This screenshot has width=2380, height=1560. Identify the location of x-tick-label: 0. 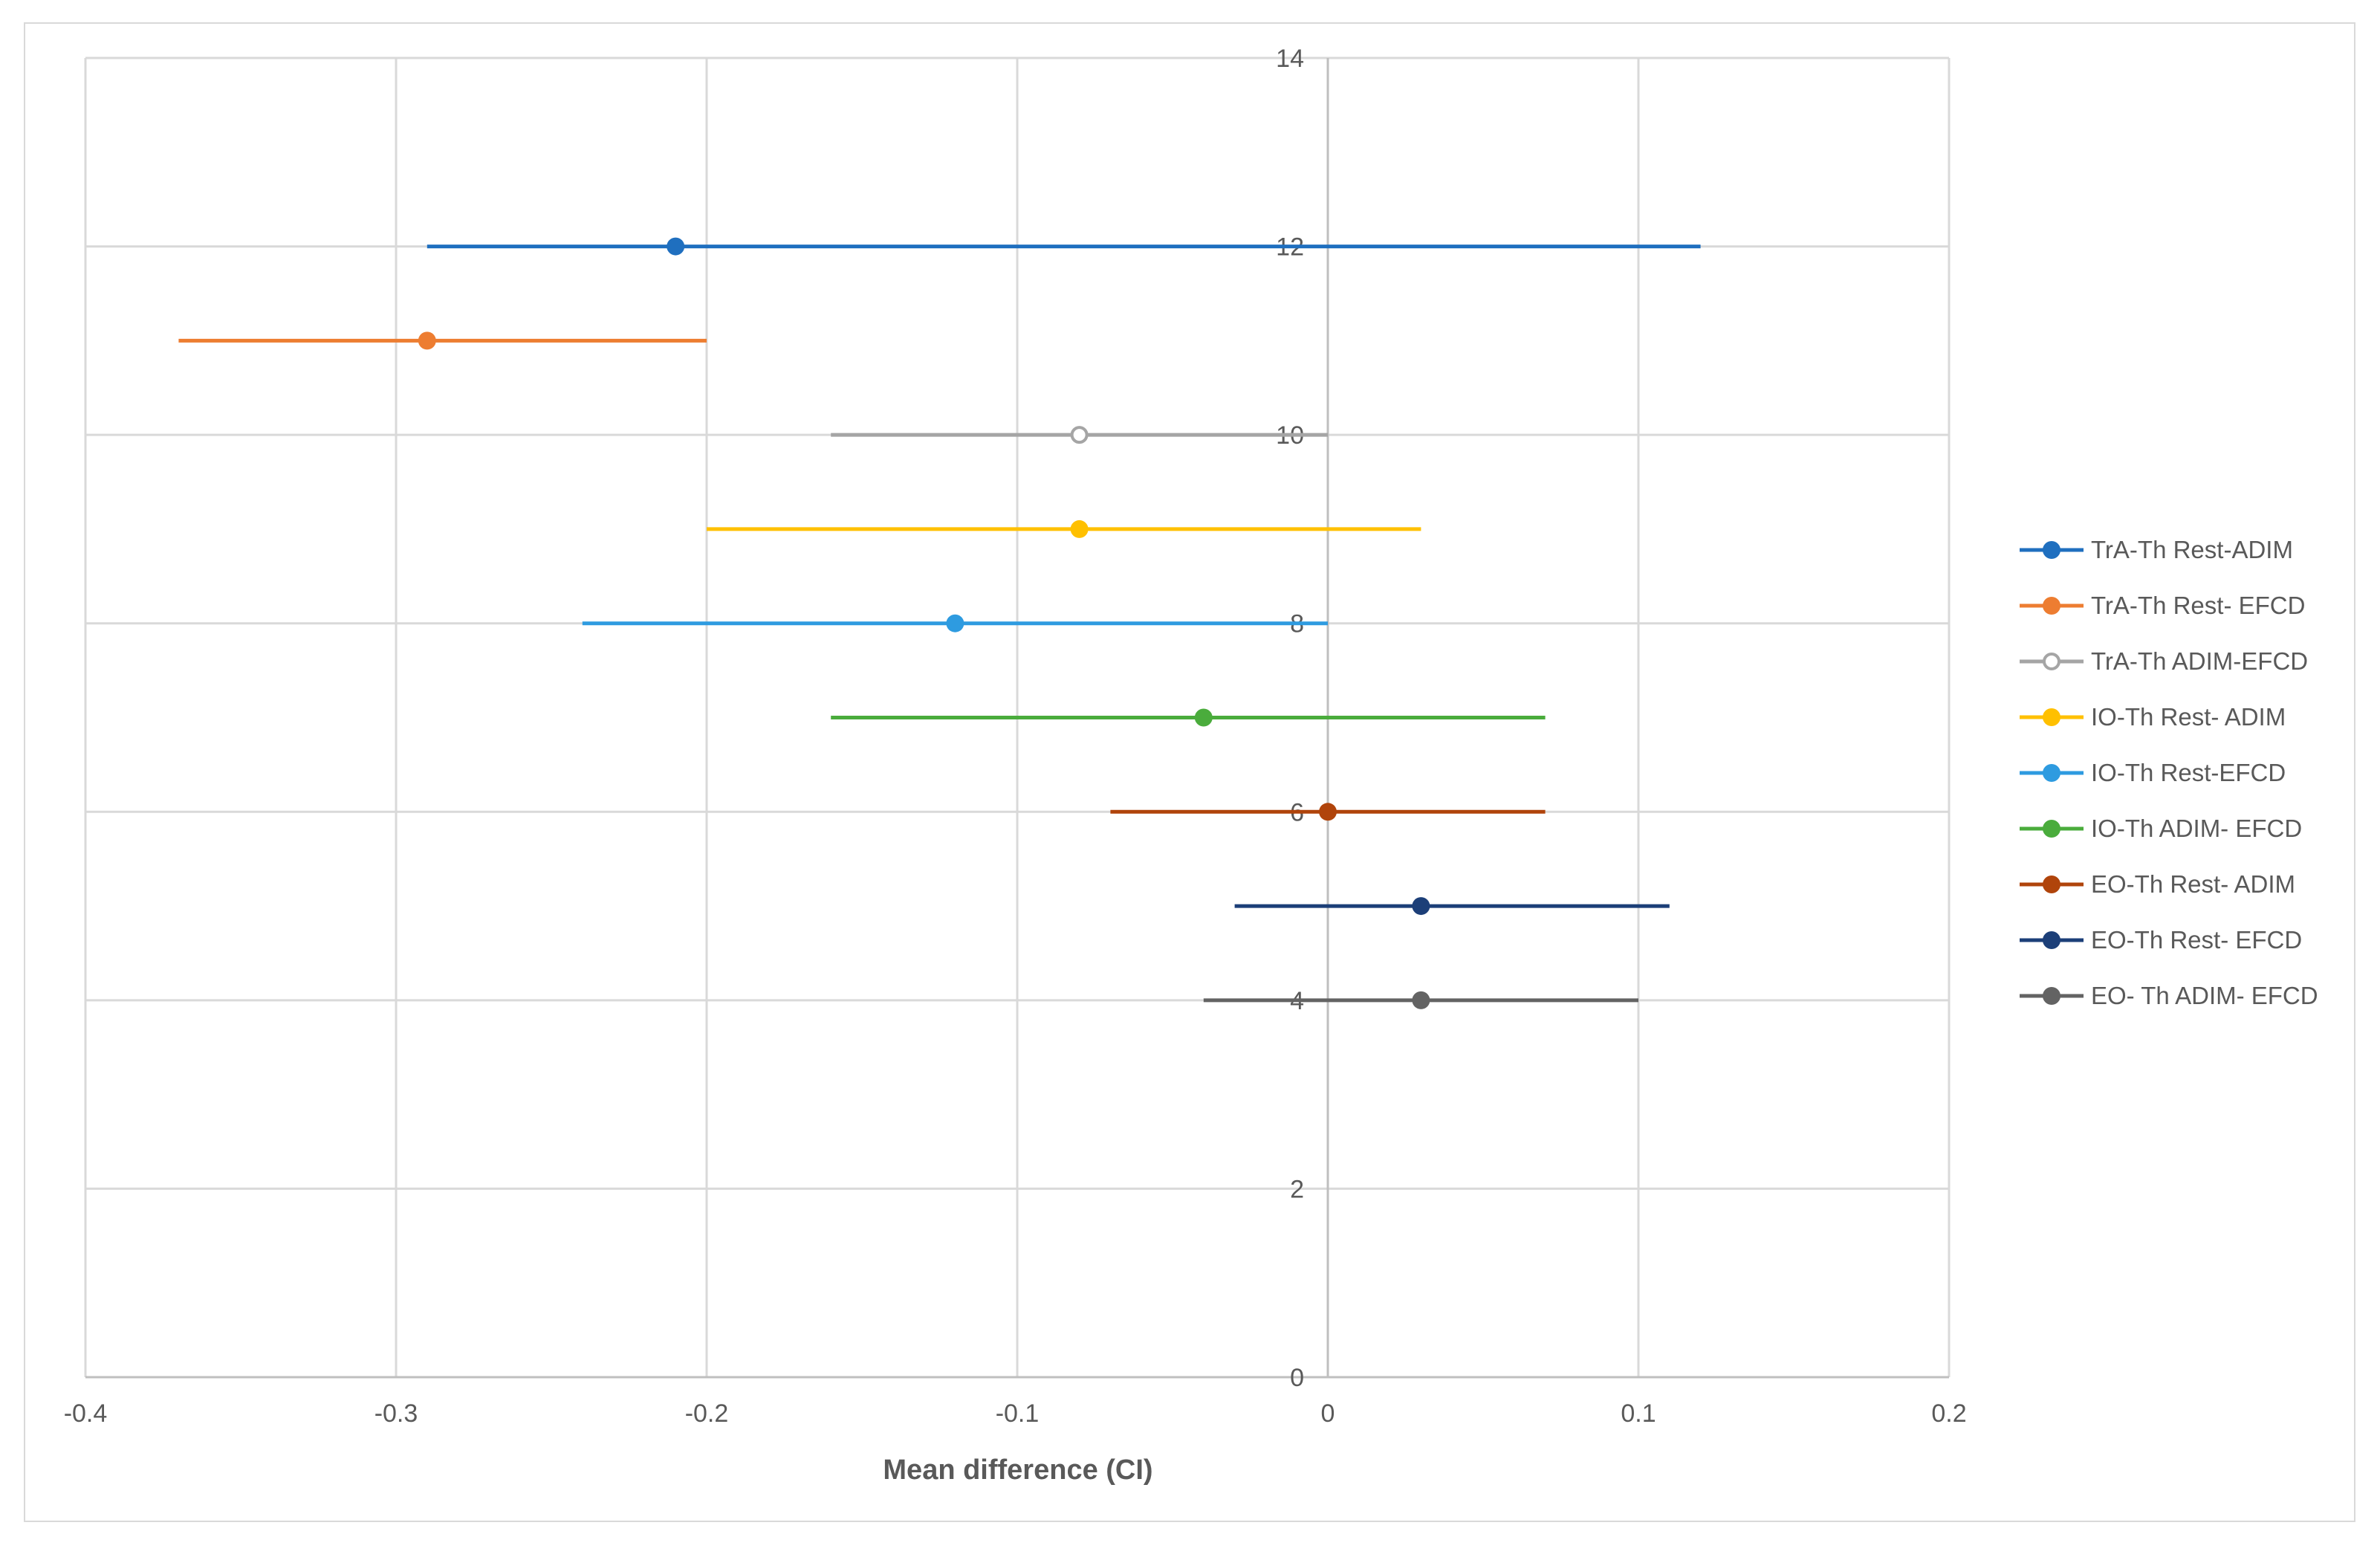
(1328, 1413).